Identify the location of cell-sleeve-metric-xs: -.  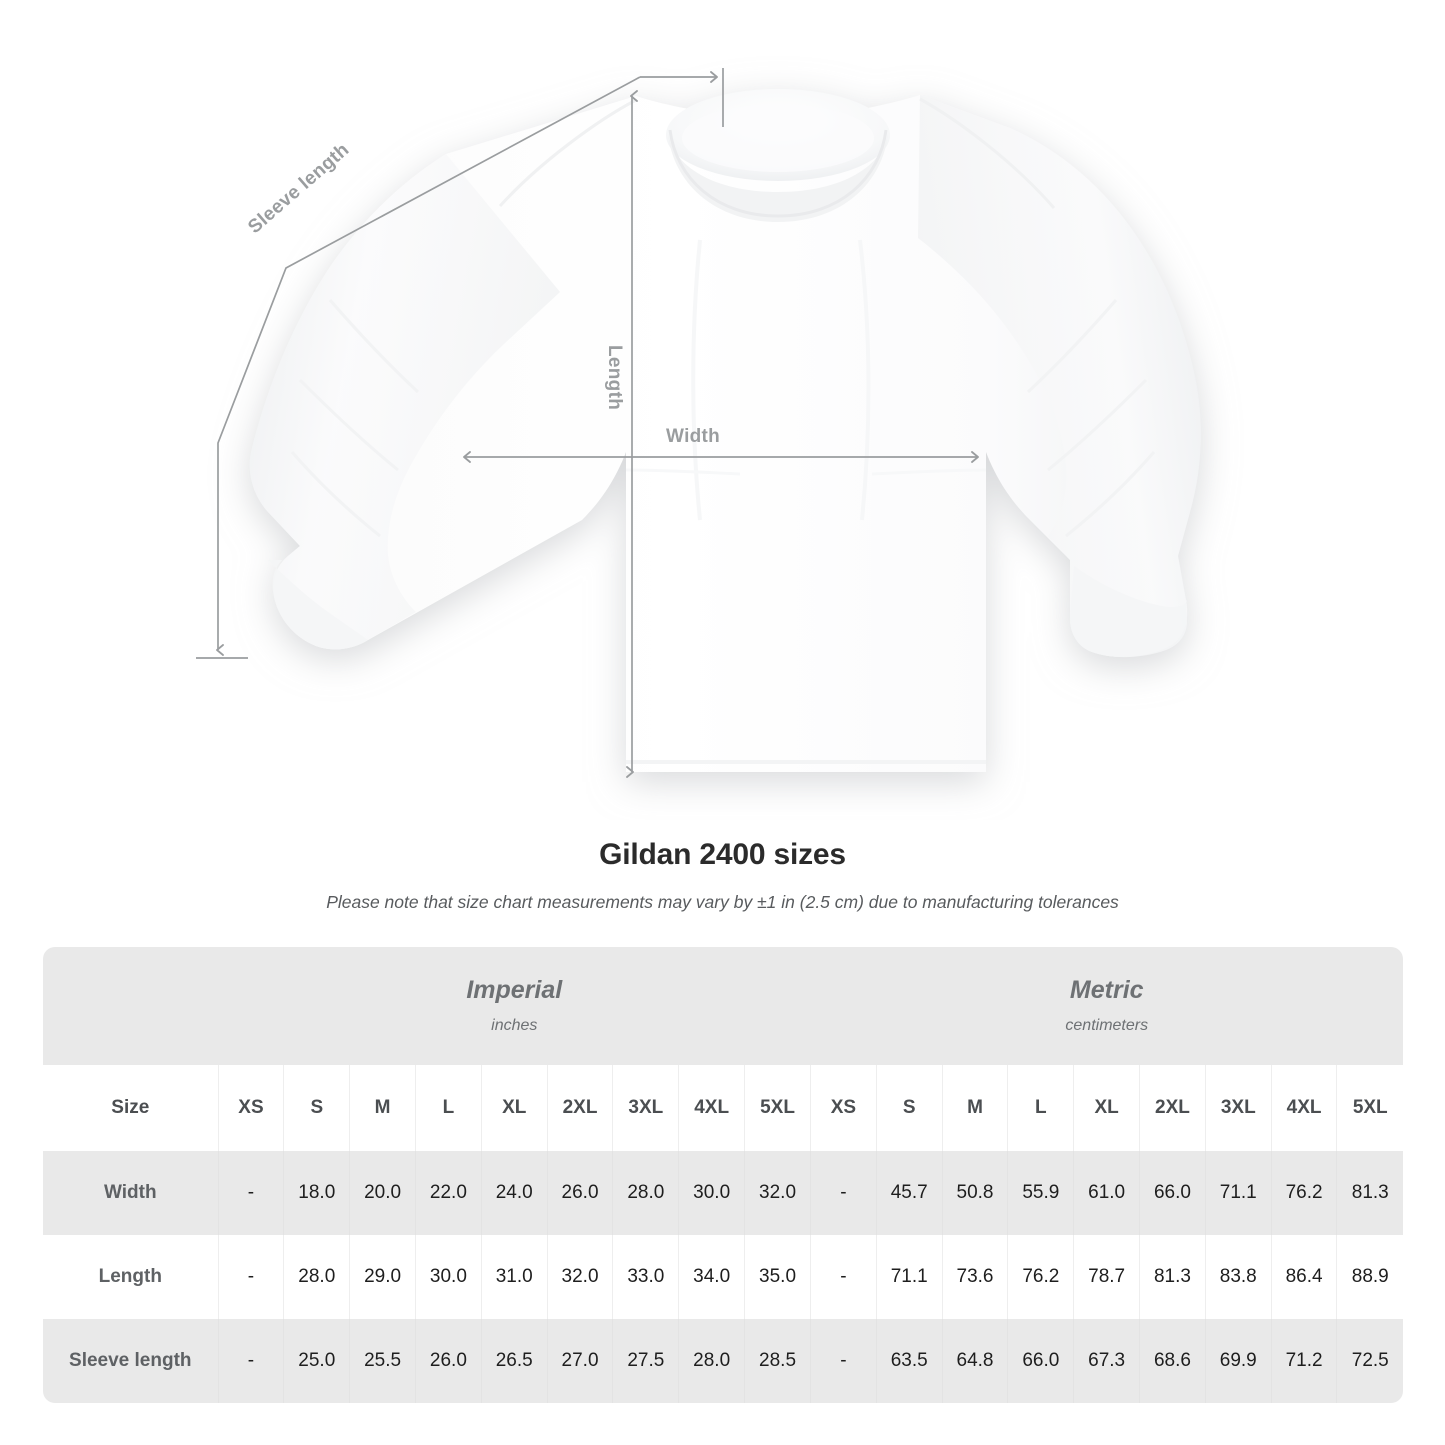
(843, 1361).